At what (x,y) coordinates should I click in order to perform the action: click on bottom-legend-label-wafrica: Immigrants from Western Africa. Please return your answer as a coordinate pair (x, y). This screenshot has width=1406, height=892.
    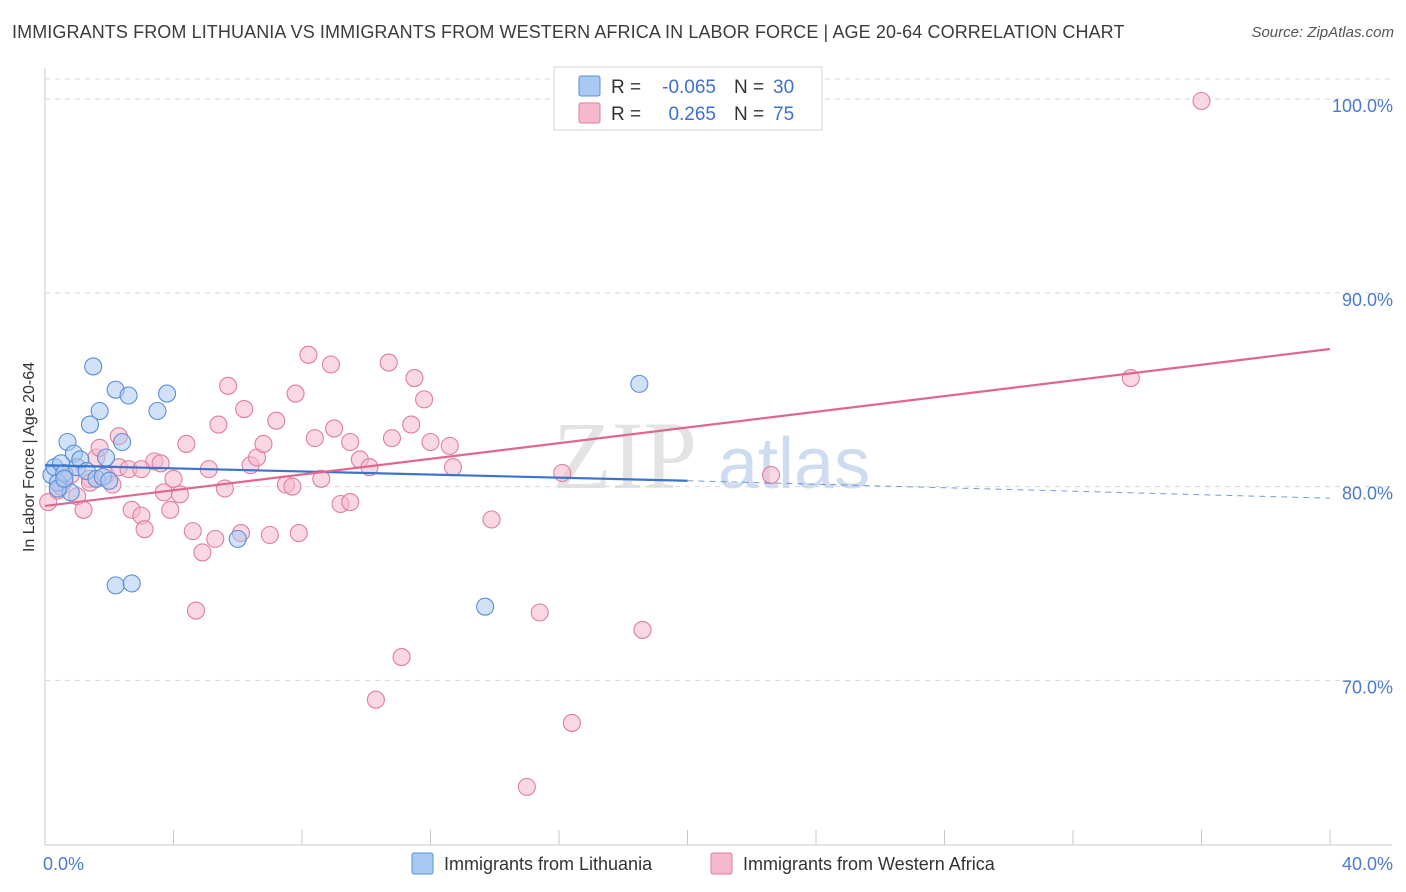
    Looking at the image, I should click on (869, 864).